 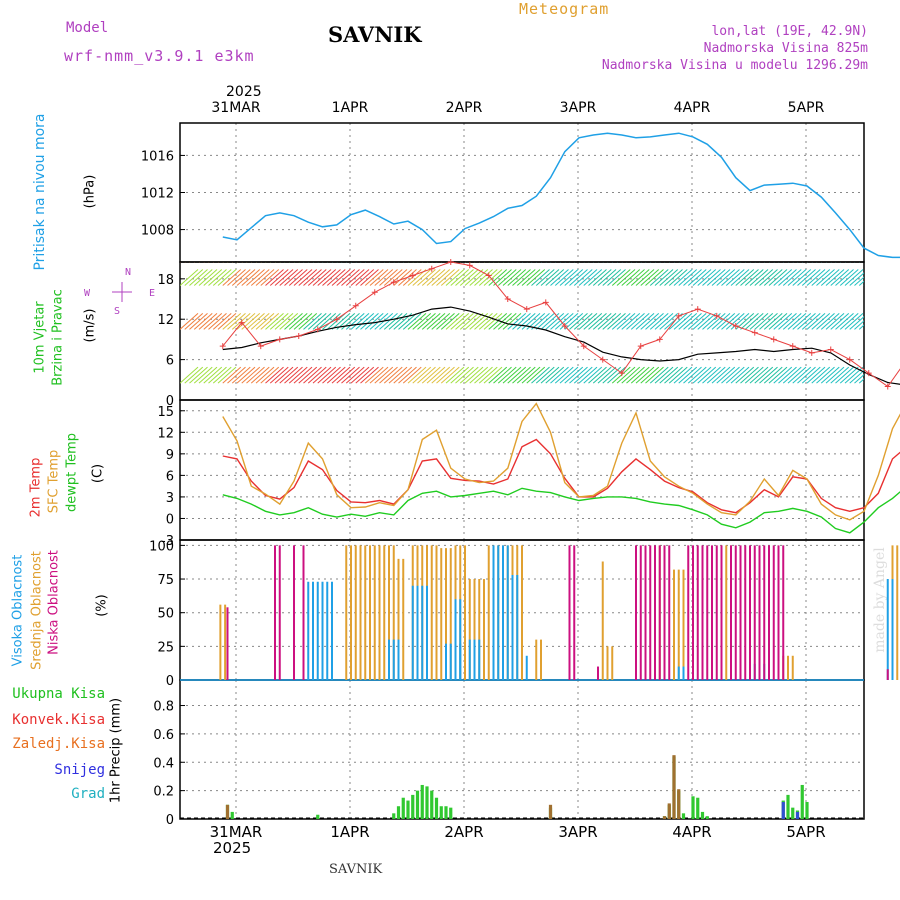 What do you see at coordinates (163, 763) in the screenshot?
I see `y-tick-label: 0.4` at bounding box center [163, 763].